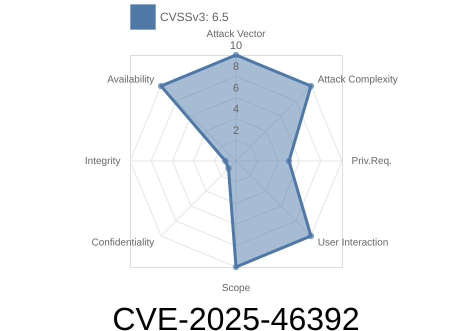 The image size is (474, 331). What do you see at coordinates (130, 80) in the screenshot?
I see `spoke-label: Availability` at bounding box center [130, 80].